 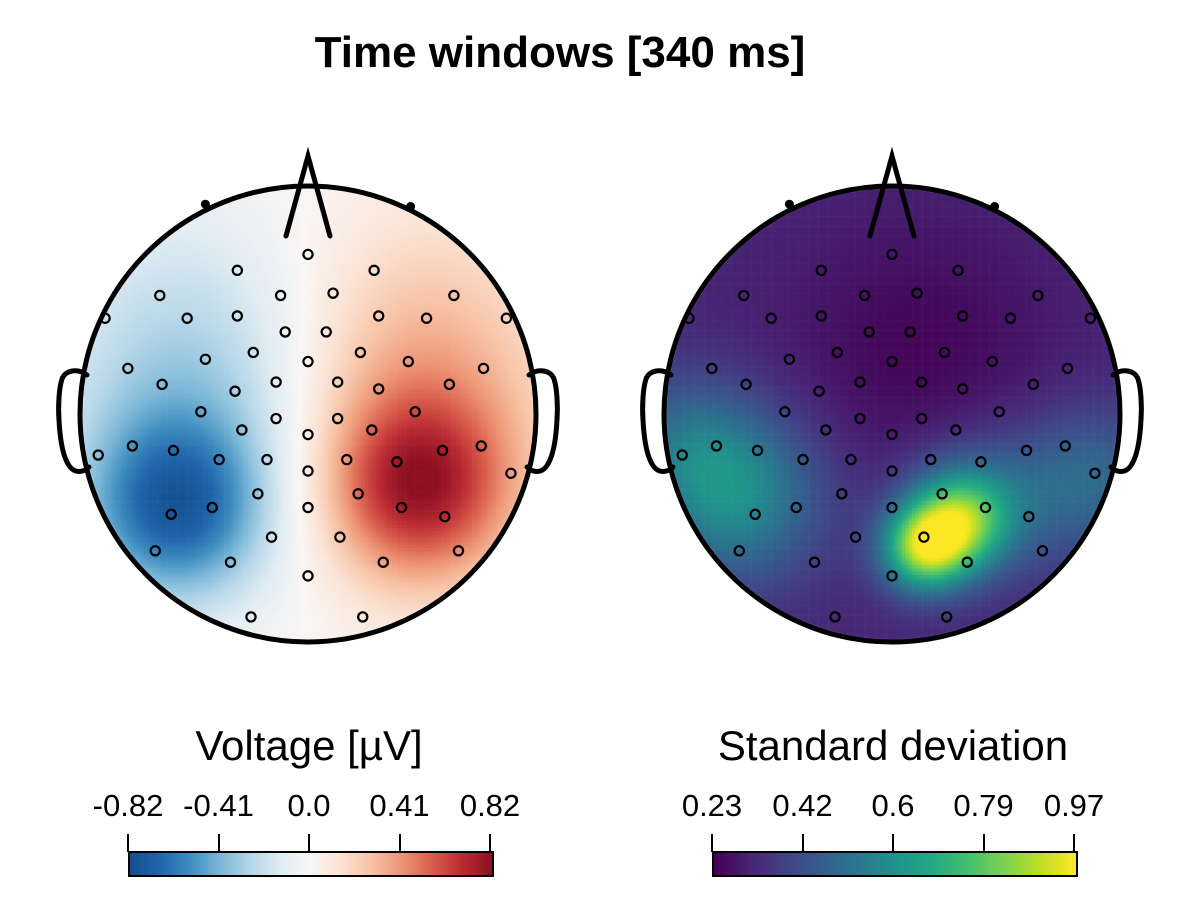 What do you see at coordinates (311, 864) in the screenshot?
I see `colorbar-gradient-mean` at bounding box center [311, 864].